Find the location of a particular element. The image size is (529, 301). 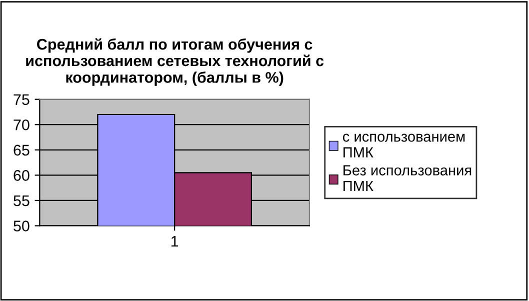

chart-title: Средний балл по итогам обучения с использованием сетевых технологий с координатором, (баллы в %) is located at coordinates (175, 62).